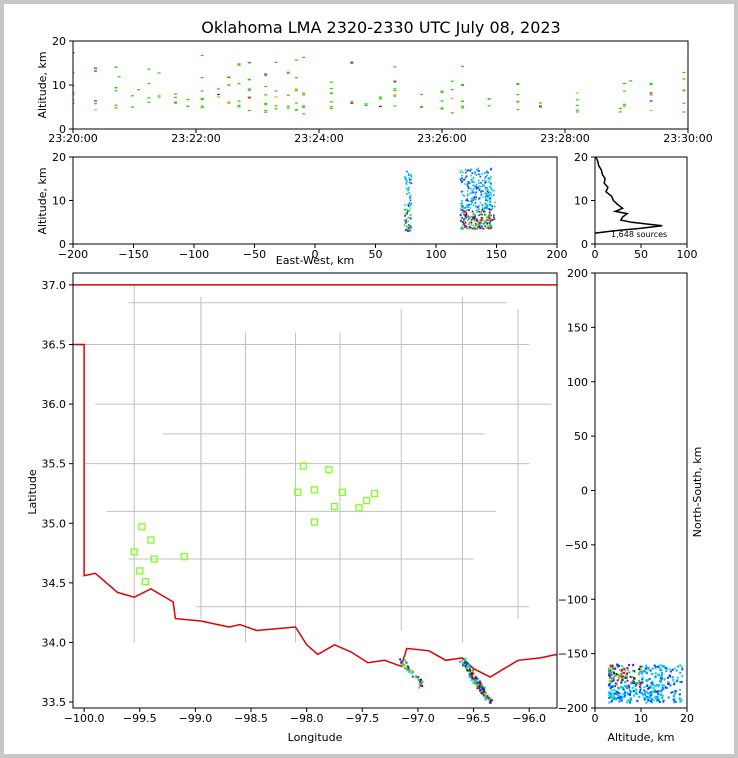 This screenshot has width=738, height=758. Describe the element at coordinates (496, 254) in the screenshot. I see `east-west-x-tick-label: 150` at that location.